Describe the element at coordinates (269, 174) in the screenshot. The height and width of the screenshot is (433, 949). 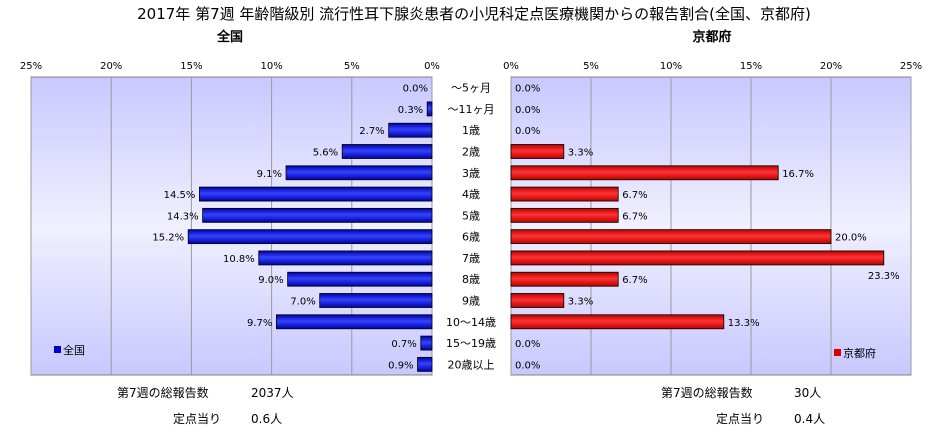
I see `data-label-national: 9.1%` at that location.